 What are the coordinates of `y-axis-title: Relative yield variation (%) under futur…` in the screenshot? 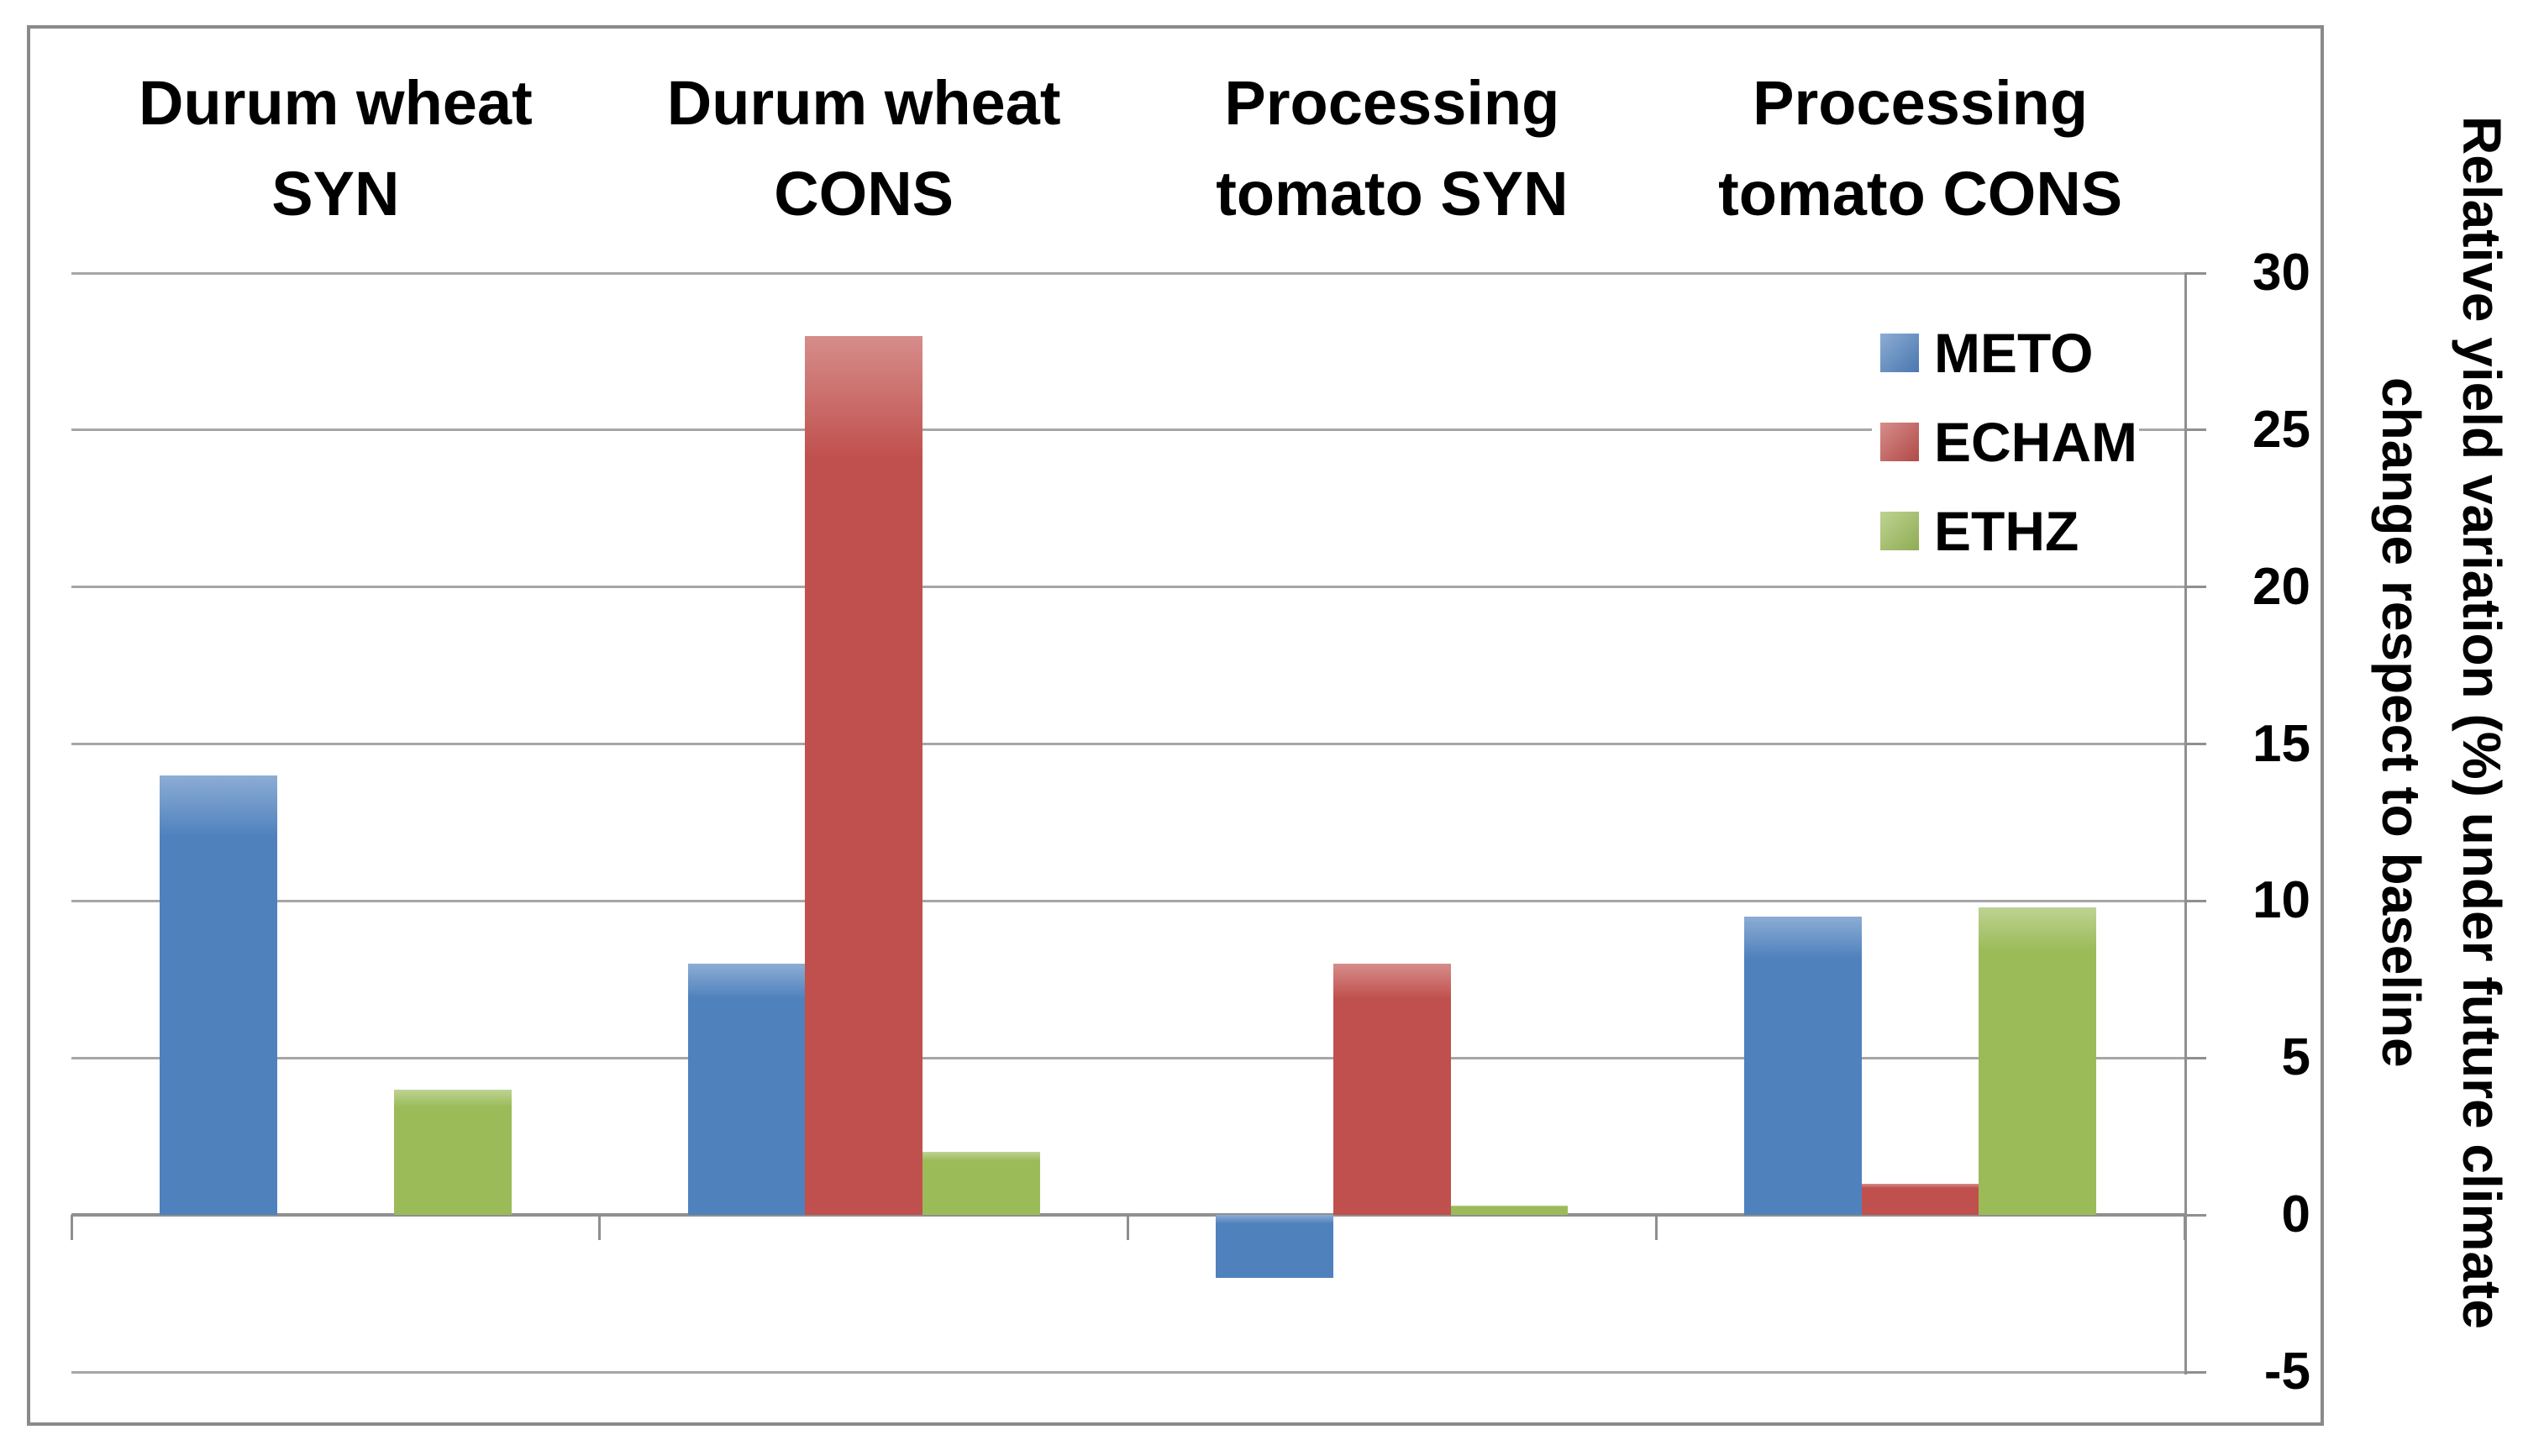 It's located at (2439, 722).